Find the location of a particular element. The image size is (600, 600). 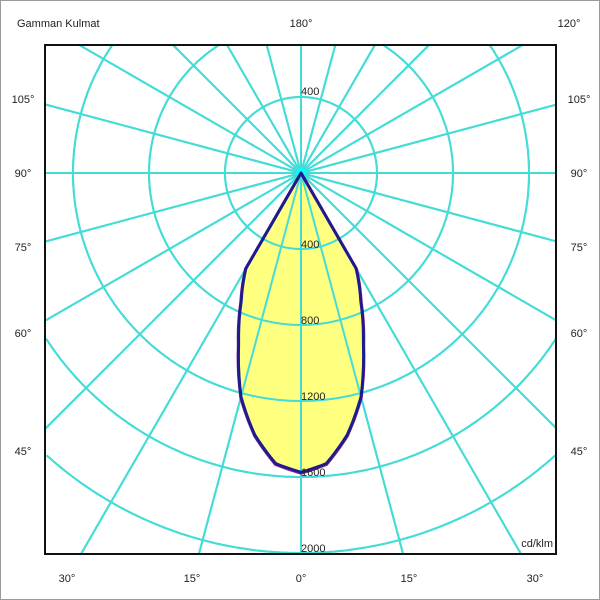

radial-label: 2000 is located at coordinates (313, 549).